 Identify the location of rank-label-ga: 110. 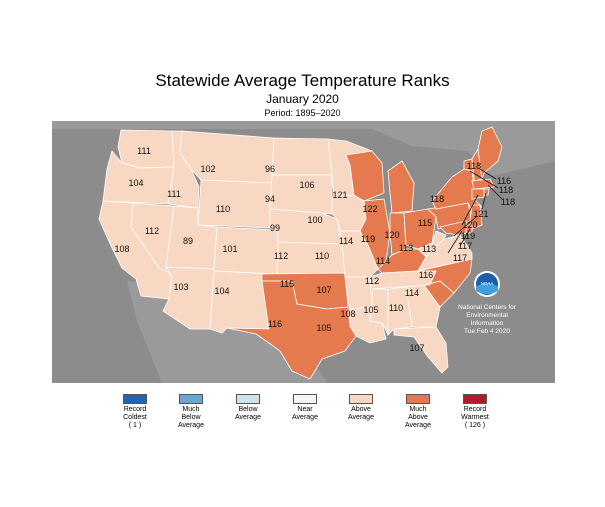
(396, 308).